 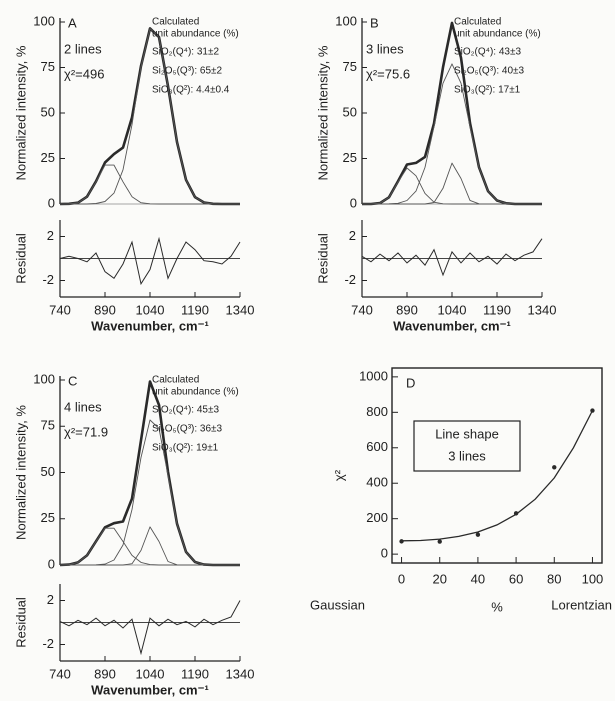 What do you see at coordinates (489, 71) in the screenshot?
I see `annotation: Si₂O₅(Q³): 40±3` at bounding box center [489, 71].